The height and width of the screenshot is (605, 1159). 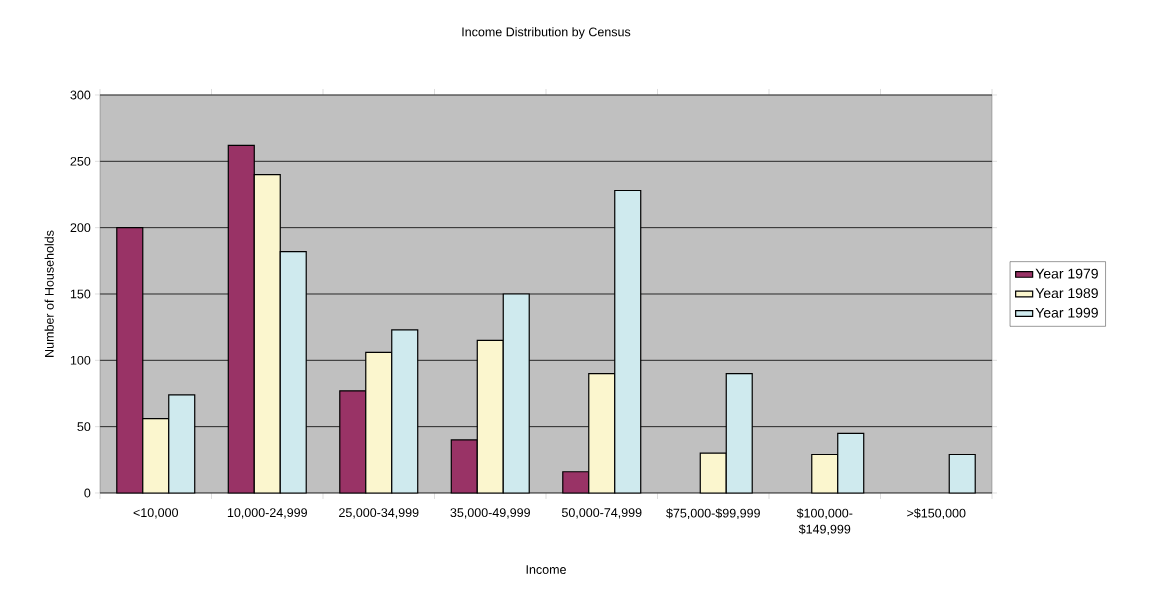 What do you see at coordinates (601, 513) in the screenshot?
I see `x-tick-label: 50,000-74,999` at bounding box center [601, 513].